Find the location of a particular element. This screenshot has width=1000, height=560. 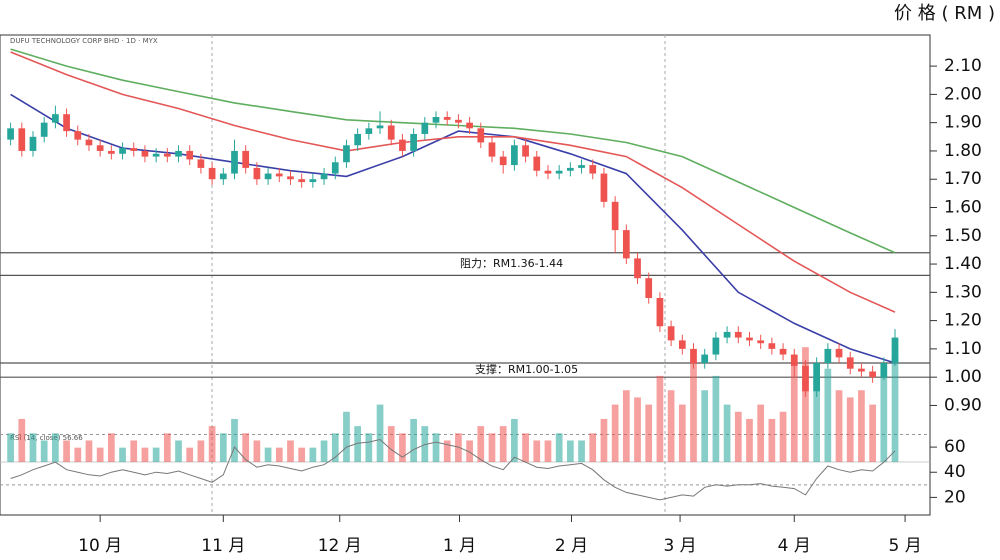

y-tick-label: 1.60 is located at coordinates (963, 207).